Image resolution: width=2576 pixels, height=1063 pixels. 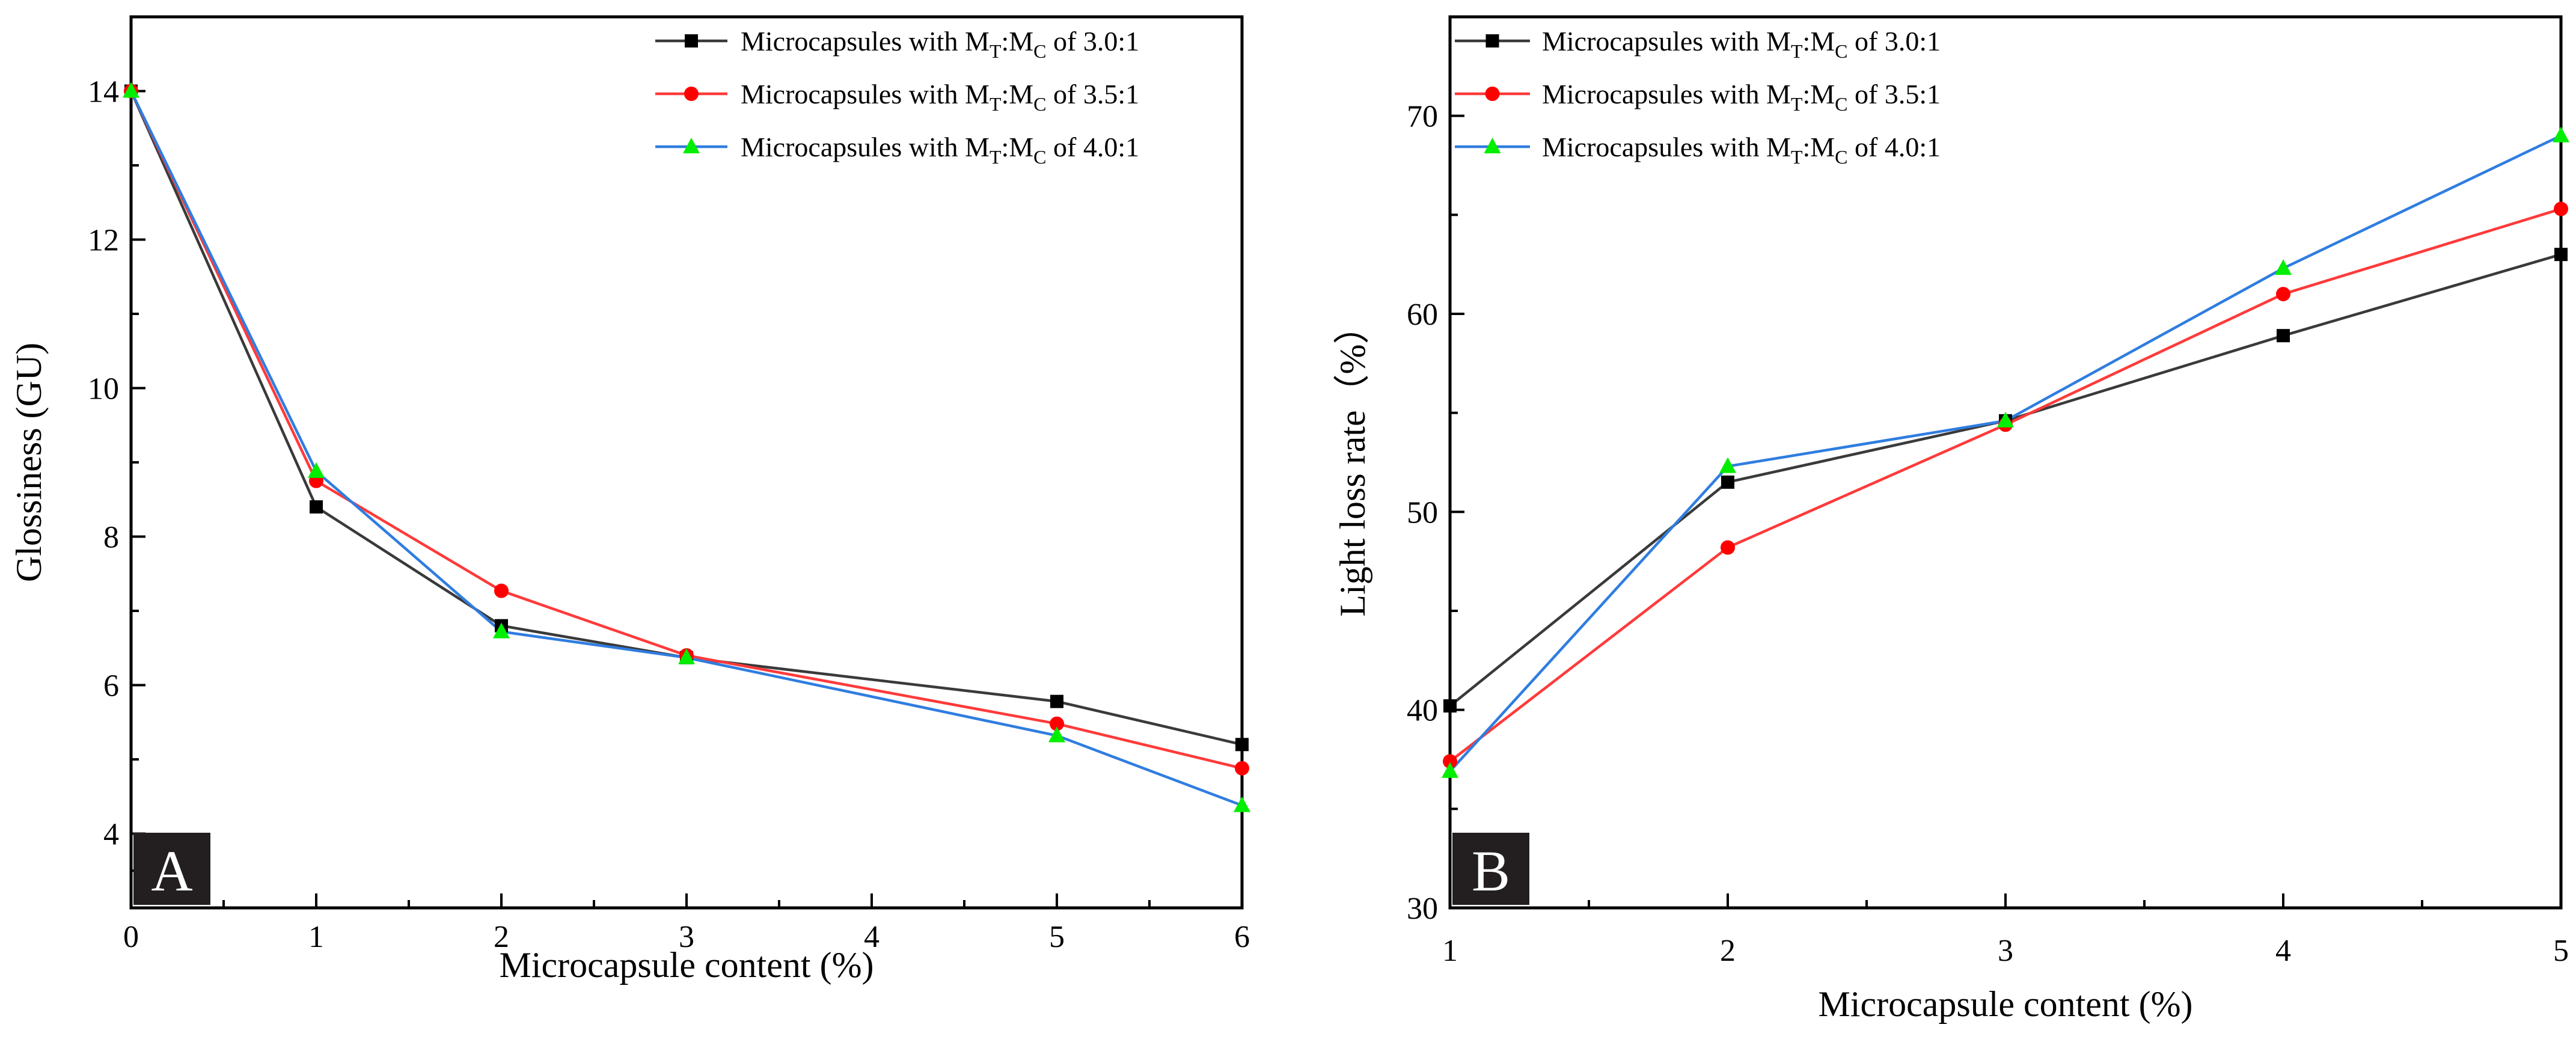 What do you see at coordinates (1450, 951) in the screenshot?
I see `chart-b-xtick-label: 1` at bounding box center [1450, 951].